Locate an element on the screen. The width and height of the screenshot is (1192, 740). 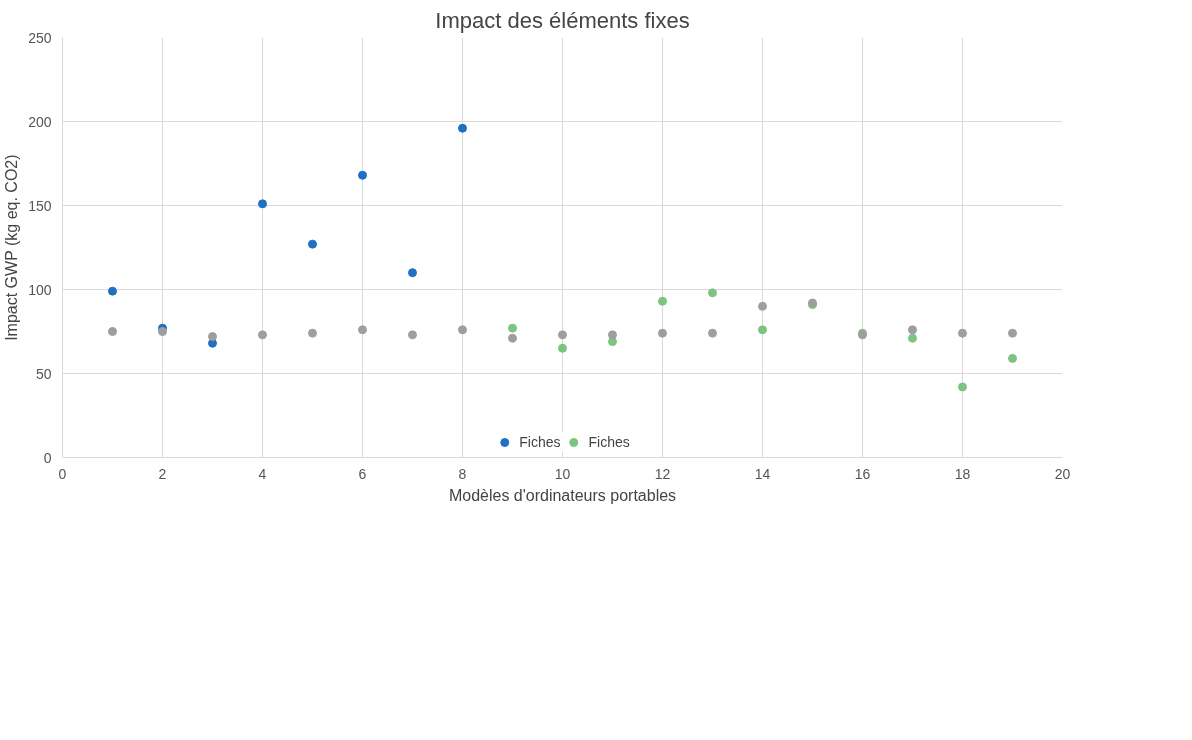
x-tick-label: 2 is located at coordinates (162, 473).